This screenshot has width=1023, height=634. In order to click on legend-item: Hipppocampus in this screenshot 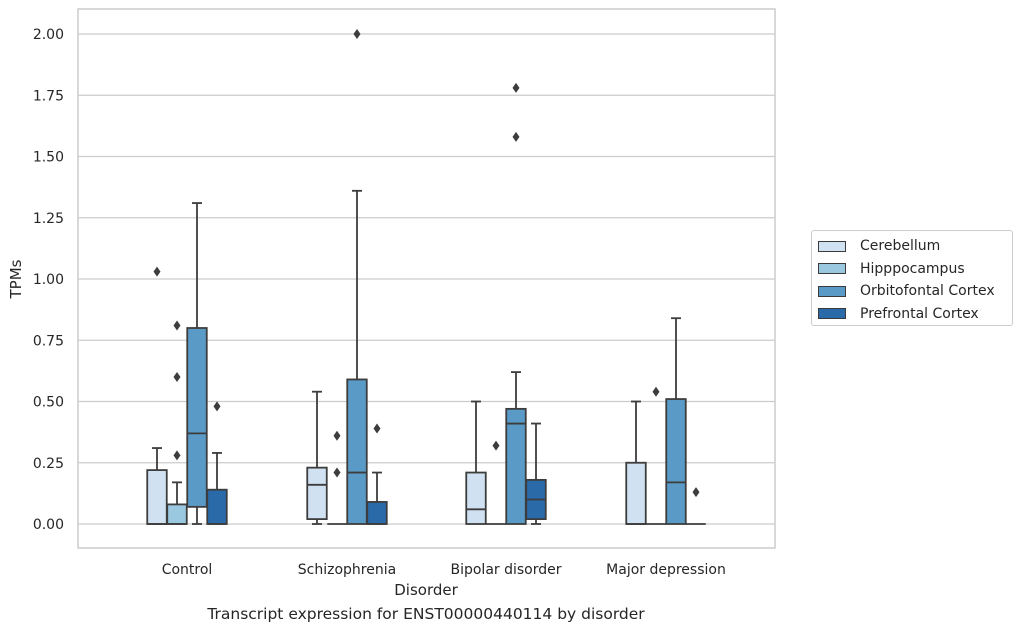, I will do `click(912, 269)`.